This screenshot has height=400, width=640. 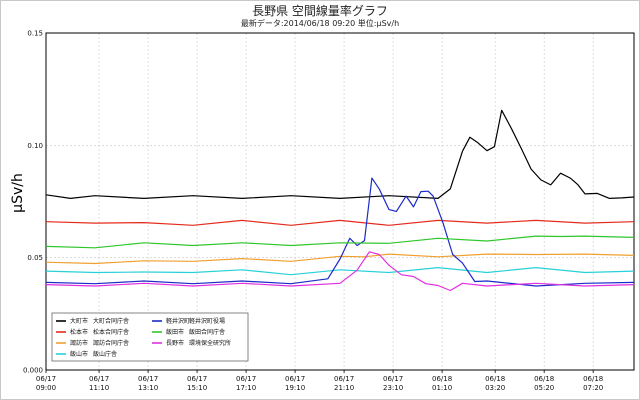 What do you see at coordinates (393, 388) in the screenshot?
I see `x-tick-label: 23:10` at bounding box center [393, 388].